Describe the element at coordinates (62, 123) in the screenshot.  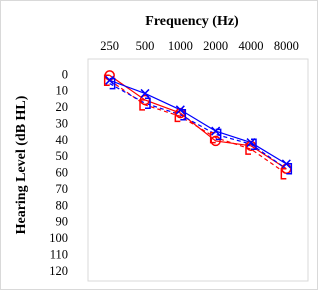
I see `y-tick-label: 30` at that location.